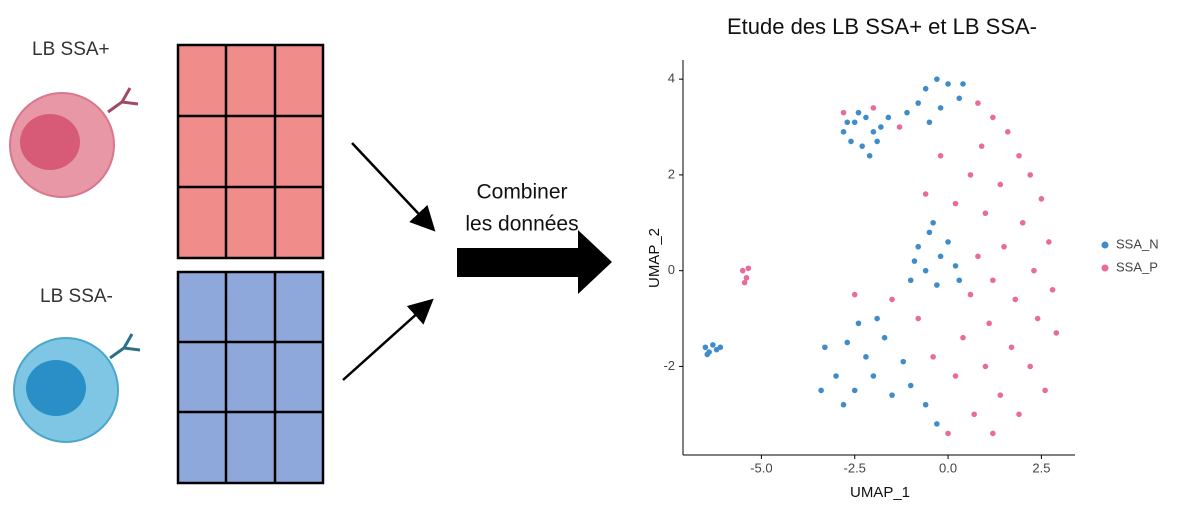  Describe the element at coordinates (669, 365) in the screenshot. I see `y-tick-label: -2` at that location.